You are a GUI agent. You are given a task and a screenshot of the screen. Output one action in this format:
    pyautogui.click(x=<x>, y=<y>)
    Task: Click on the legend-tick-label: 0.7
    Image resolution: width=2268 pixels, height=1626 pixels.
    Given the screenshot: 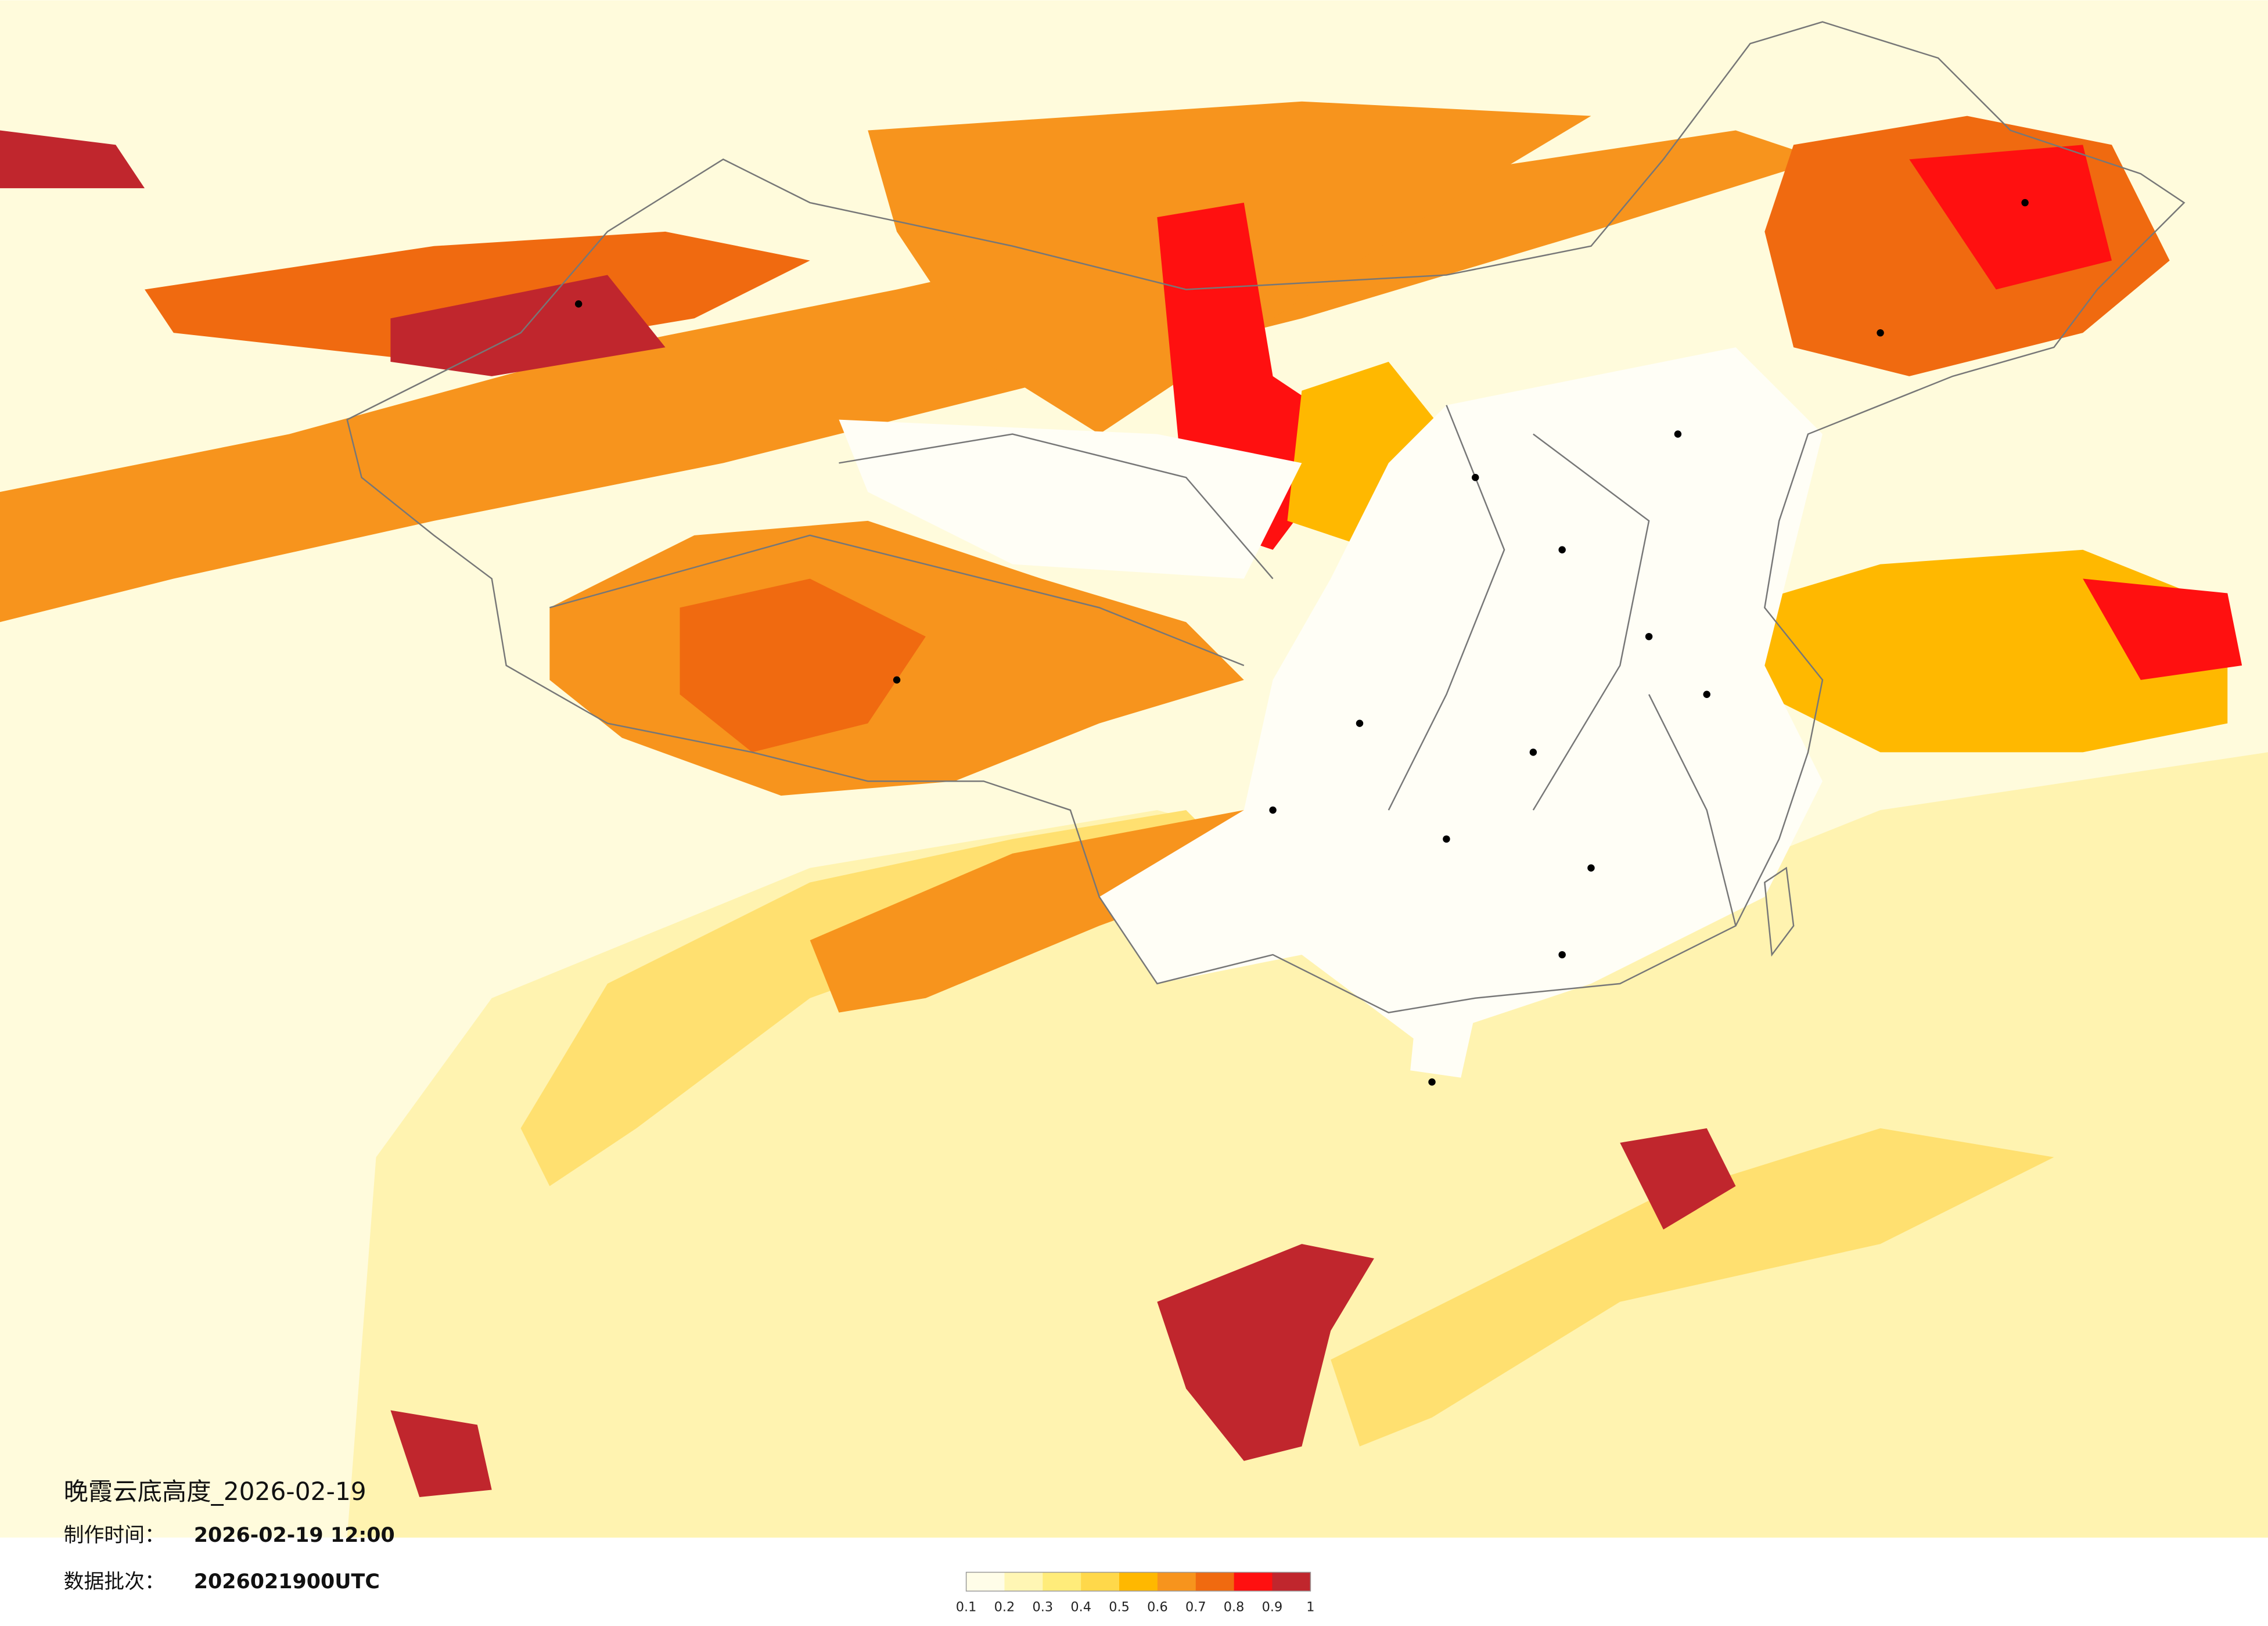 What is the action you would take?
    pyautogui.click(x=1195, y=1607)
    